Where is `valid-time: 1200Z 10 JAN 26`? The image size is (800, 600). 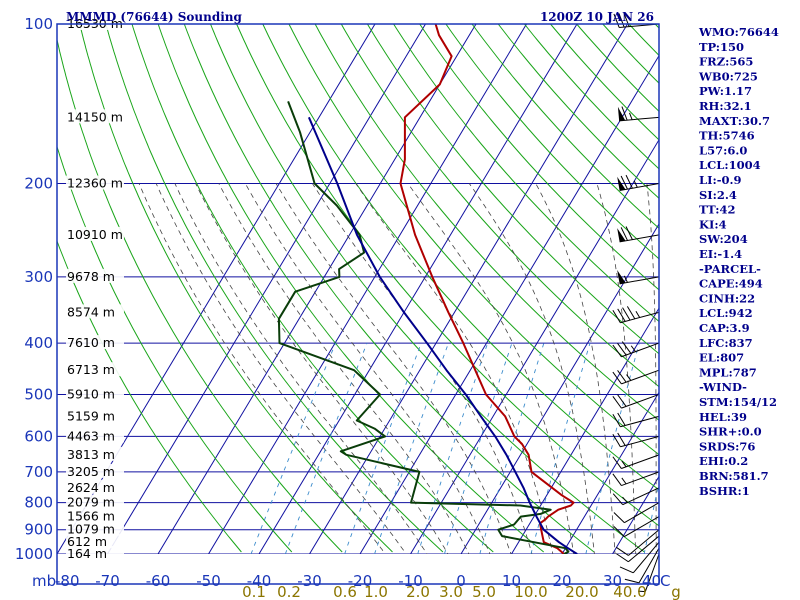 valid-time: 1200Z 10 JAN 26 is located at coordinates (597, 17).